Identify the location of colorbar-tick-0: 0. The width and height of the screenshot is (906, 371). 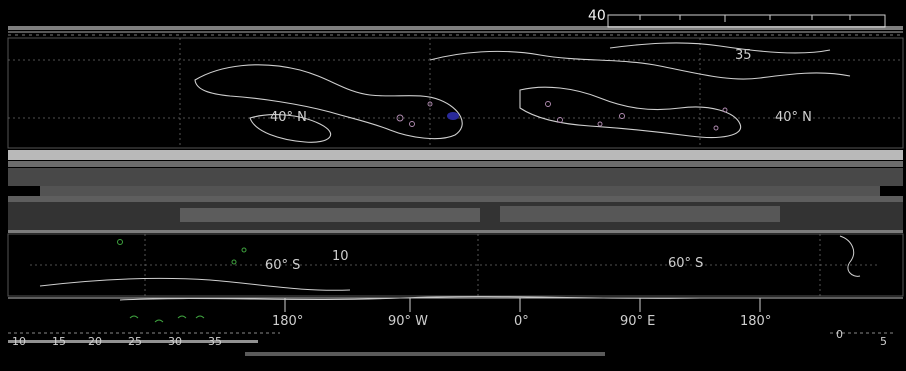
(839, 334).